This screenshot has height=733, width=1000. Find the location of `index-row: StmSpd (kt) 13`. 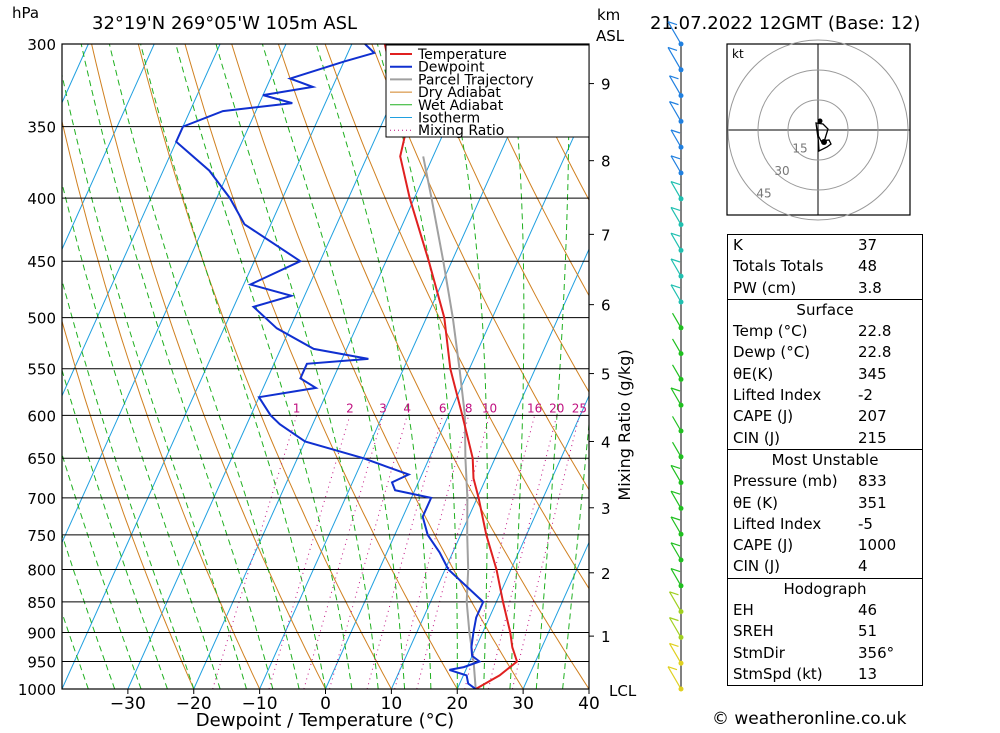

index-row: StmSpd (kt) 13 is located at coordinates (825, 674).